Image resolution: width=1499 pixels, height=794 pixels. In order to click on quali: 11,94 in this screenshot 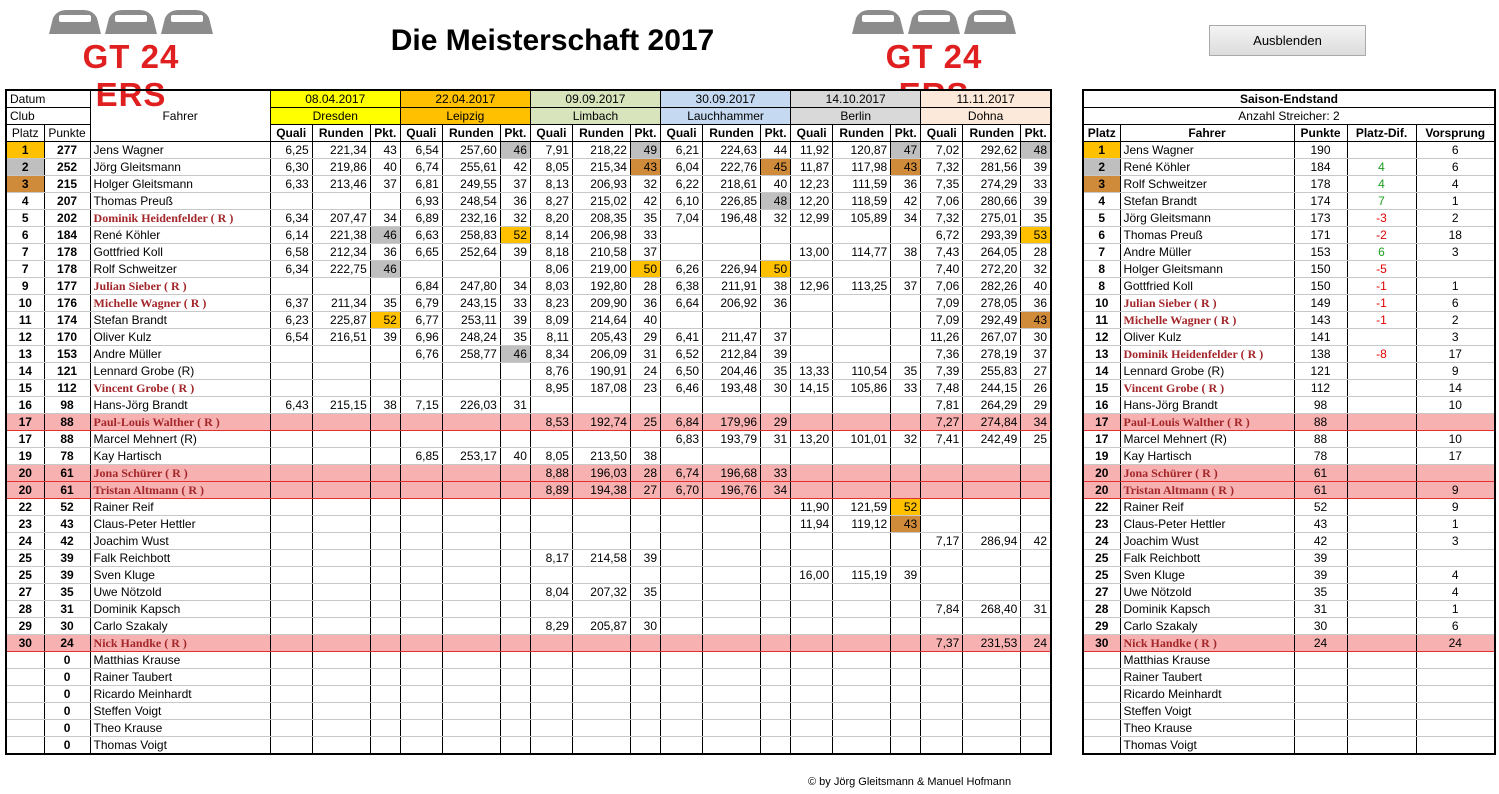, I will do `click(812, 524)`.